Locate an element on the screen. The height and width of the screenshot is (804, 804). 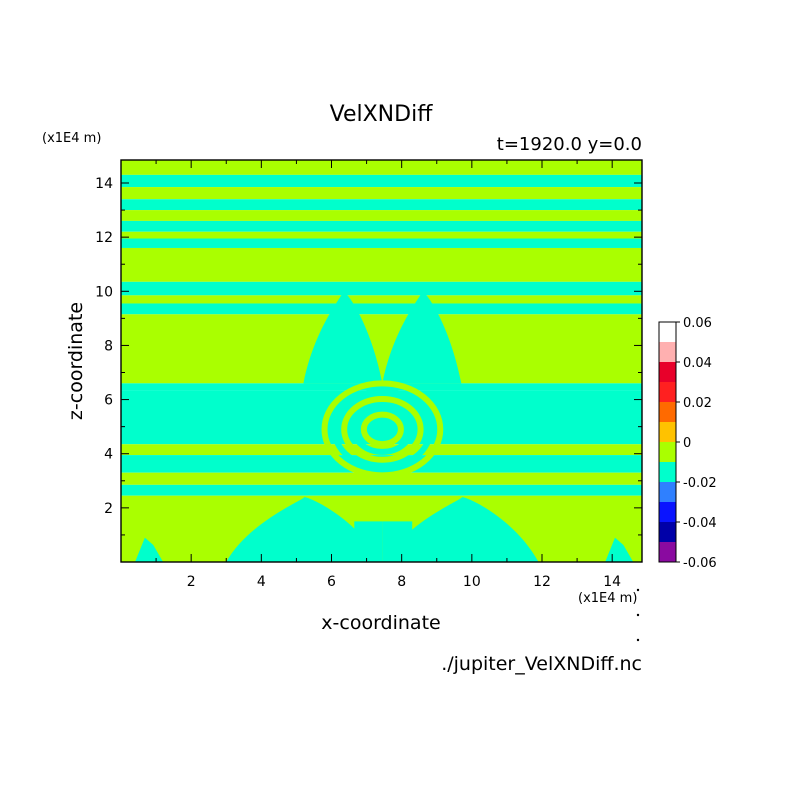
colorbar-tick-label: 0.06 is located at coordinates (697, 323).